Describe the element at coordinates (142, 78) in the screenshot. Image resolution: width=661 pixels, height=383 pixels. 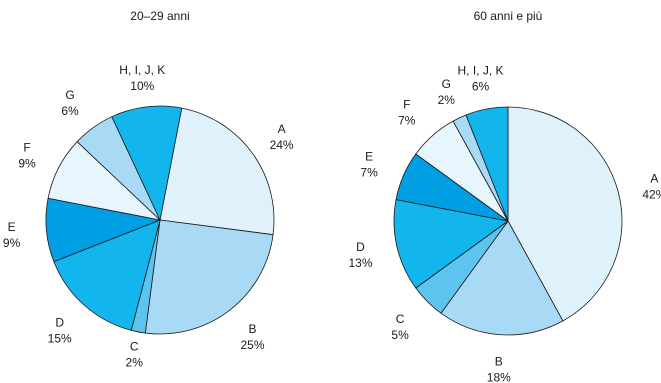
I see `slice-label-h-i-j-k: H, I, J, K 10%` at that location.